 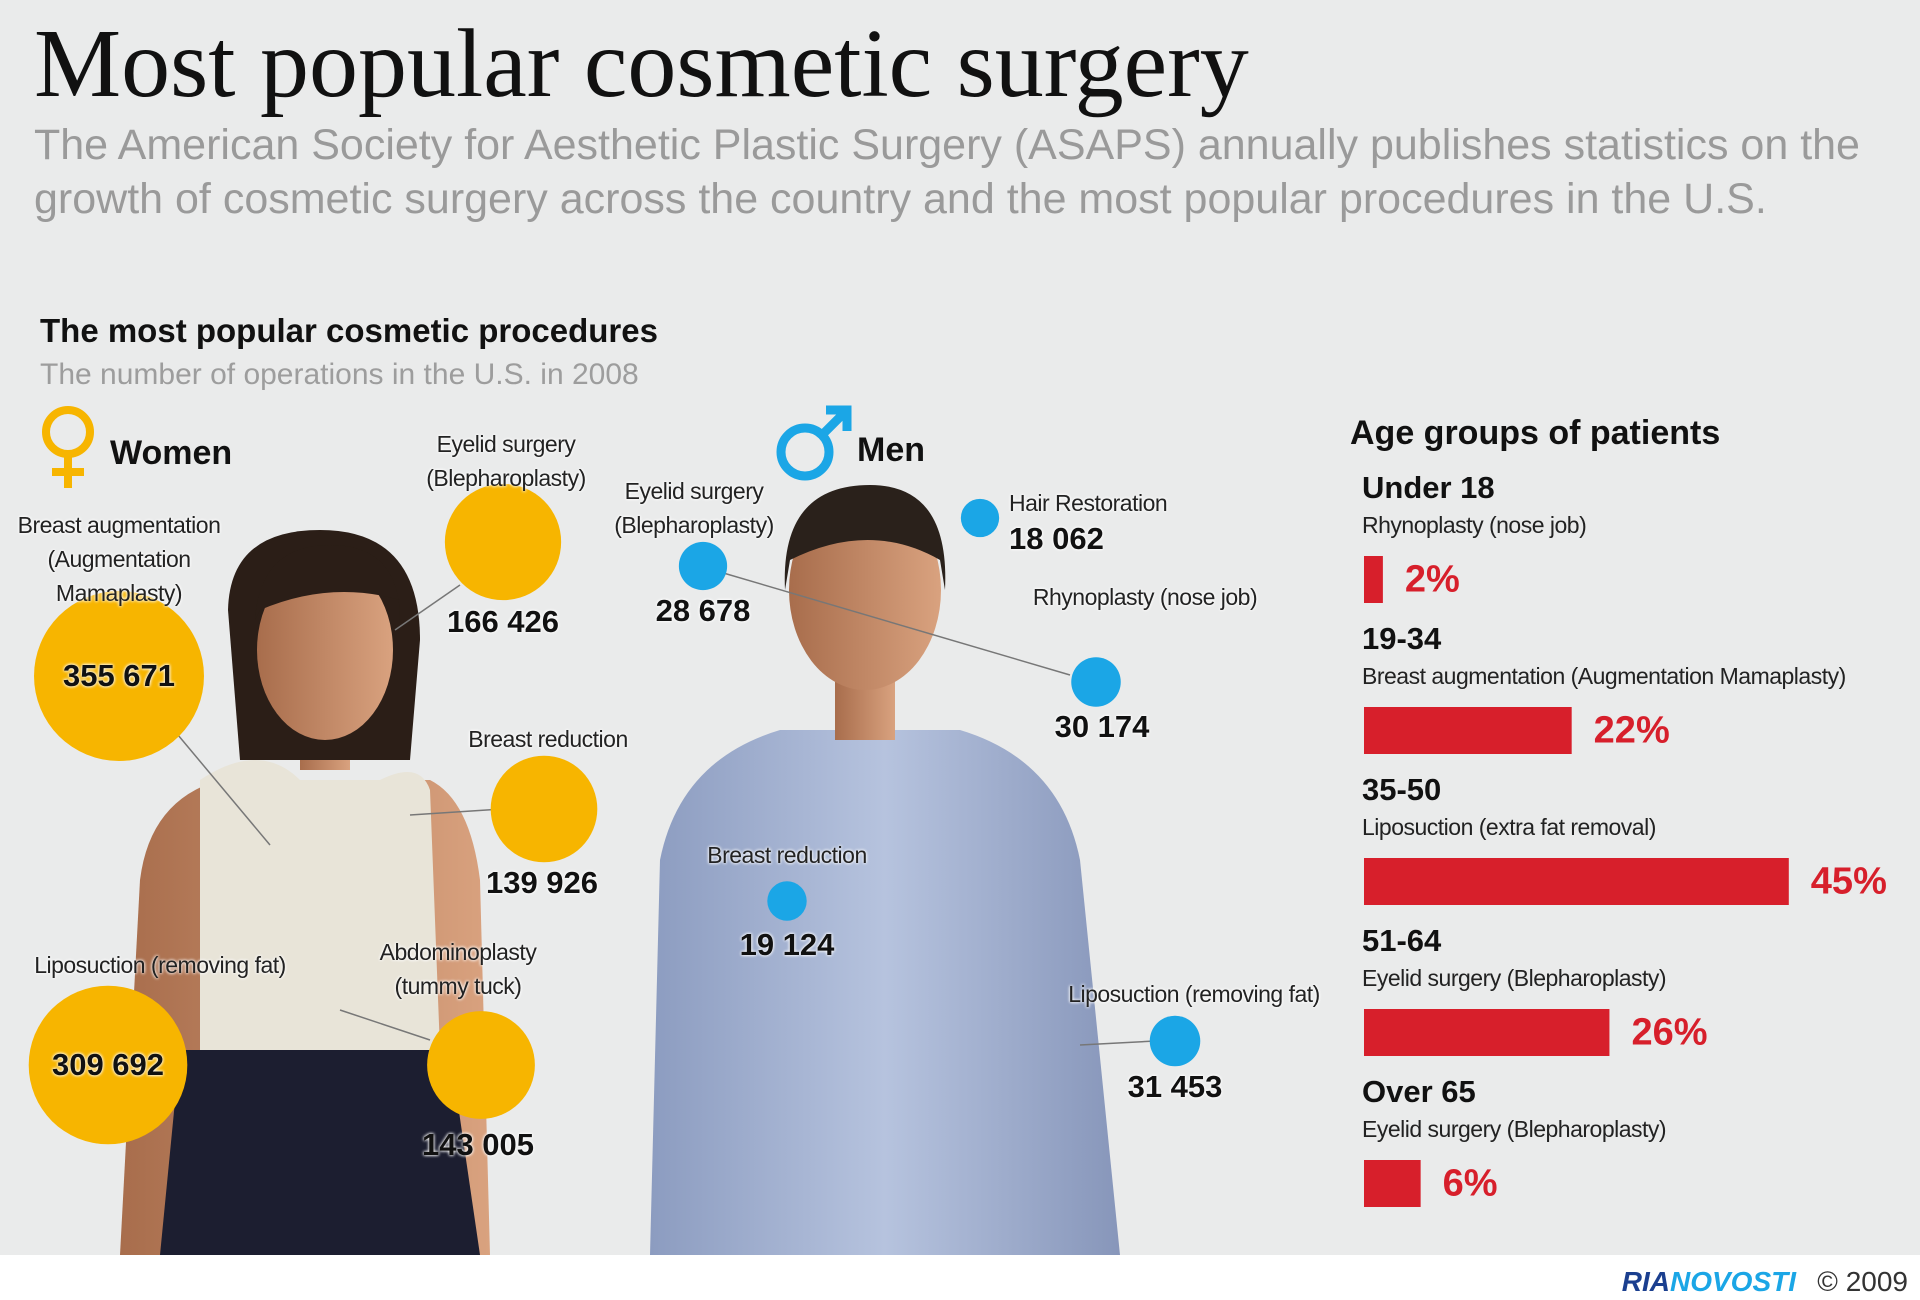 What do you see at coordinates (1432, 579) in the screenshot?
I see `value-label: 2%` at bounding box center [1432, 579].